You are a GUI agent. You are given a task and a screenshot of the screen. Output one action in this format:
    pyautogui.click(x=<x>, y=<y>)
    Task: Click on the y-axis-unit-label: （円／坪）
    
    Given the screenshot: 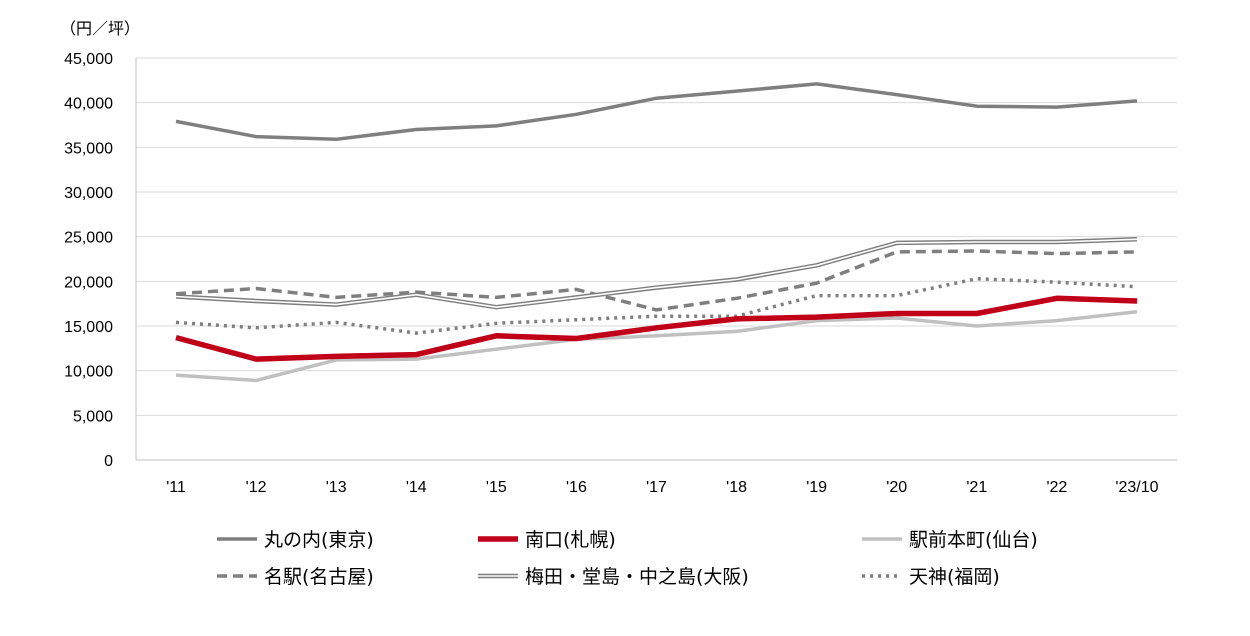 What is the action you would take?
    pyautogui.click(x=100, y=28)
    